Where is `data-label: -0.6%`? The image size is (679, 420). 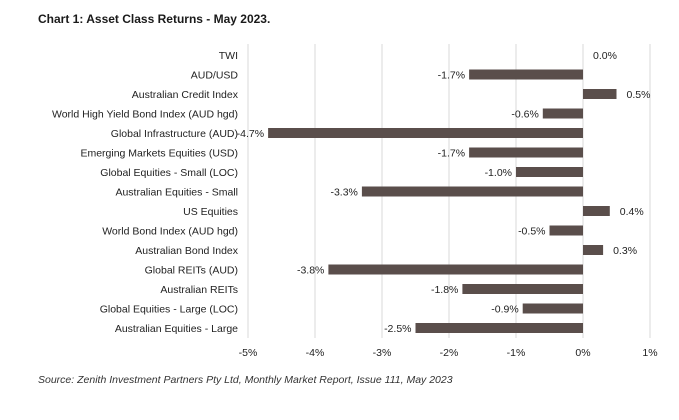
data-label: -0.6% is located at coordinates (524, 115).